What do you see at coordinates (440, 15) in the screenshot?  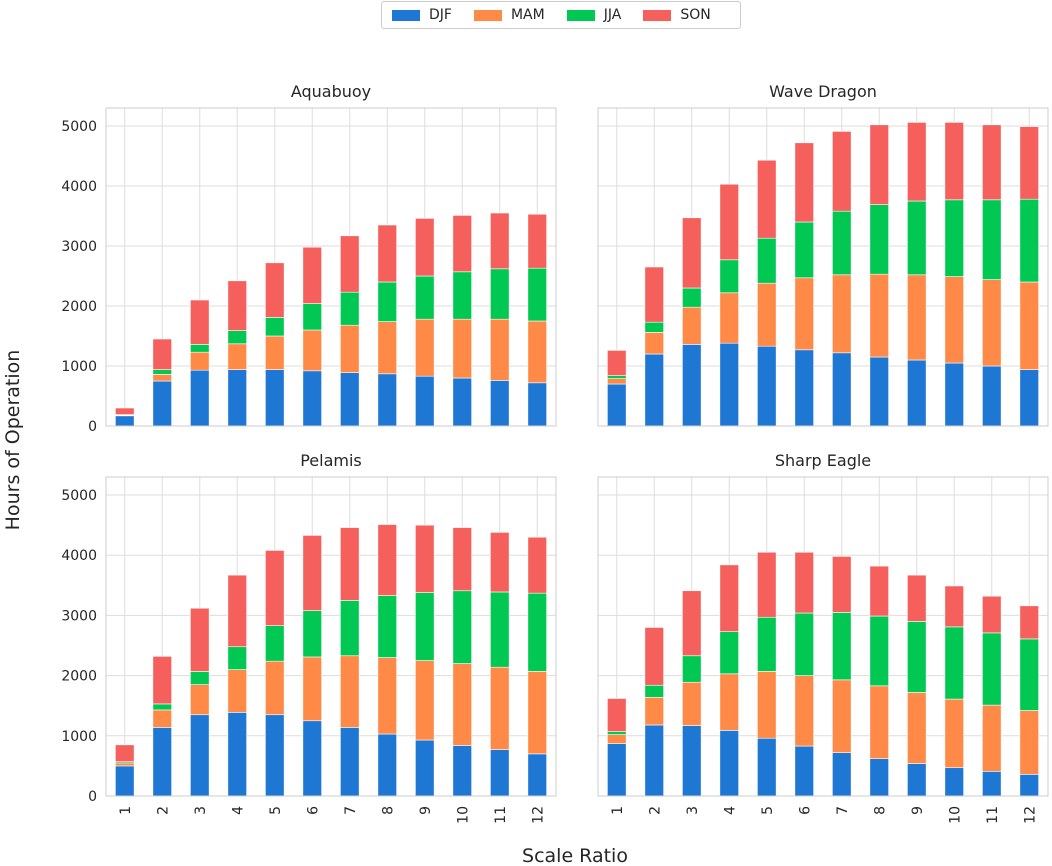 I see `legend-label-djf: DJF` at bounding box center [440, 15].